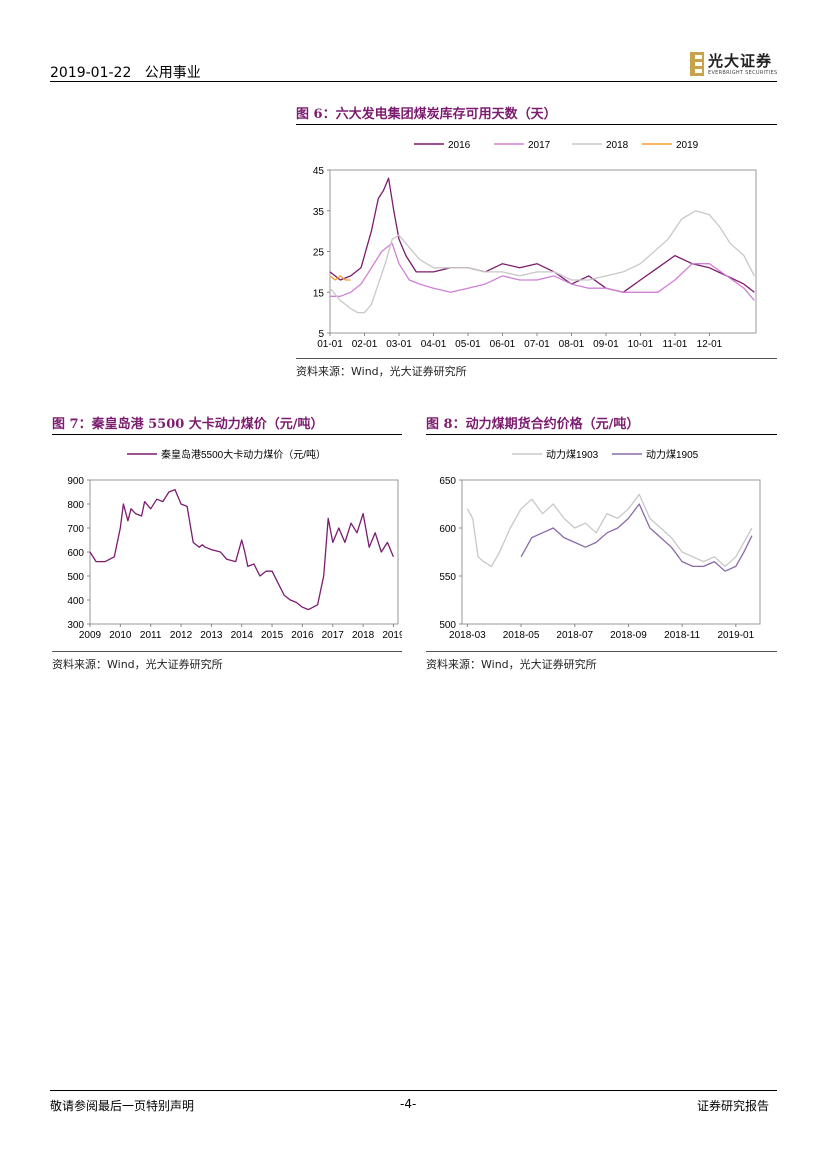 This screenshot has height=1169, width=827. Describe the element at coordinates (381, 371) in the screenshot. I see `fig6-source: 资料来源：Wind，光大证券研究所` at that location.